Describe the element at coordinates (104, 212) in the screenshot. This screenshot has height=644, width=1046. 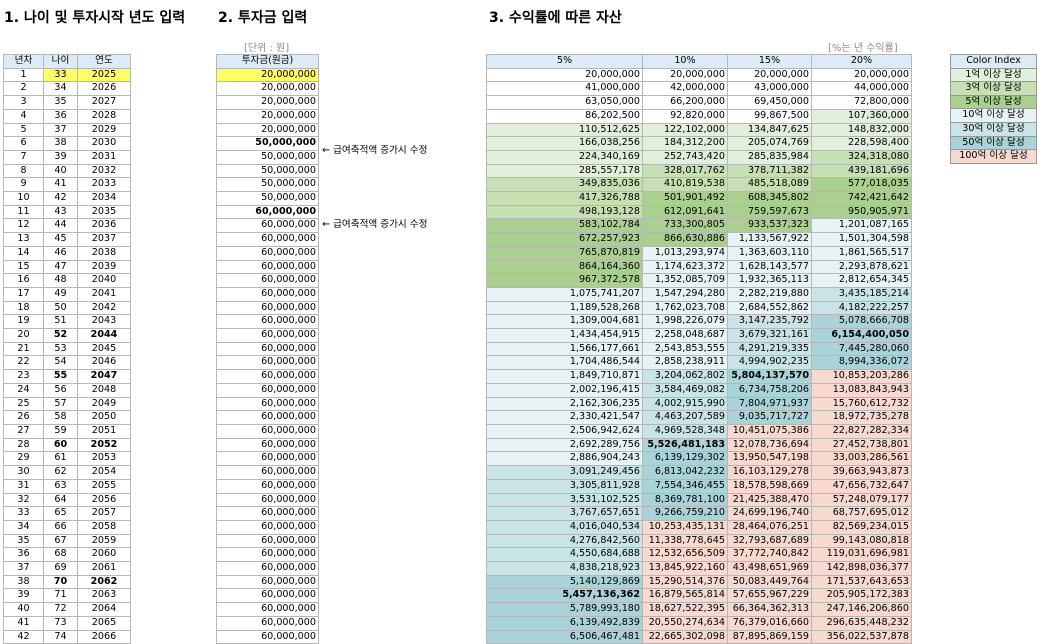
I see `calendar-year-cell: 2035` at that location.